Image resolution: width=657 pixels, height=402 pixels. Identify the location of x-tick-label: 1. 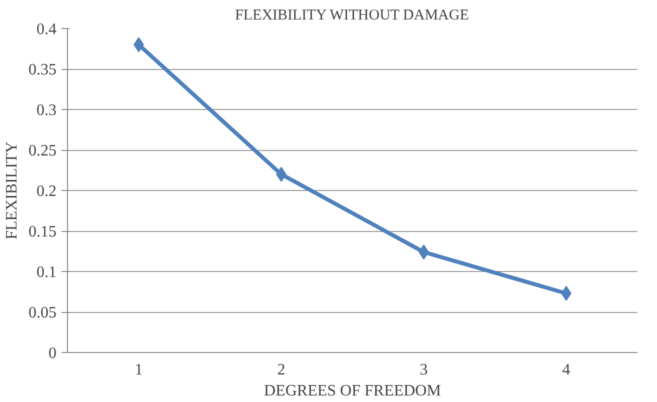
(138, 370).